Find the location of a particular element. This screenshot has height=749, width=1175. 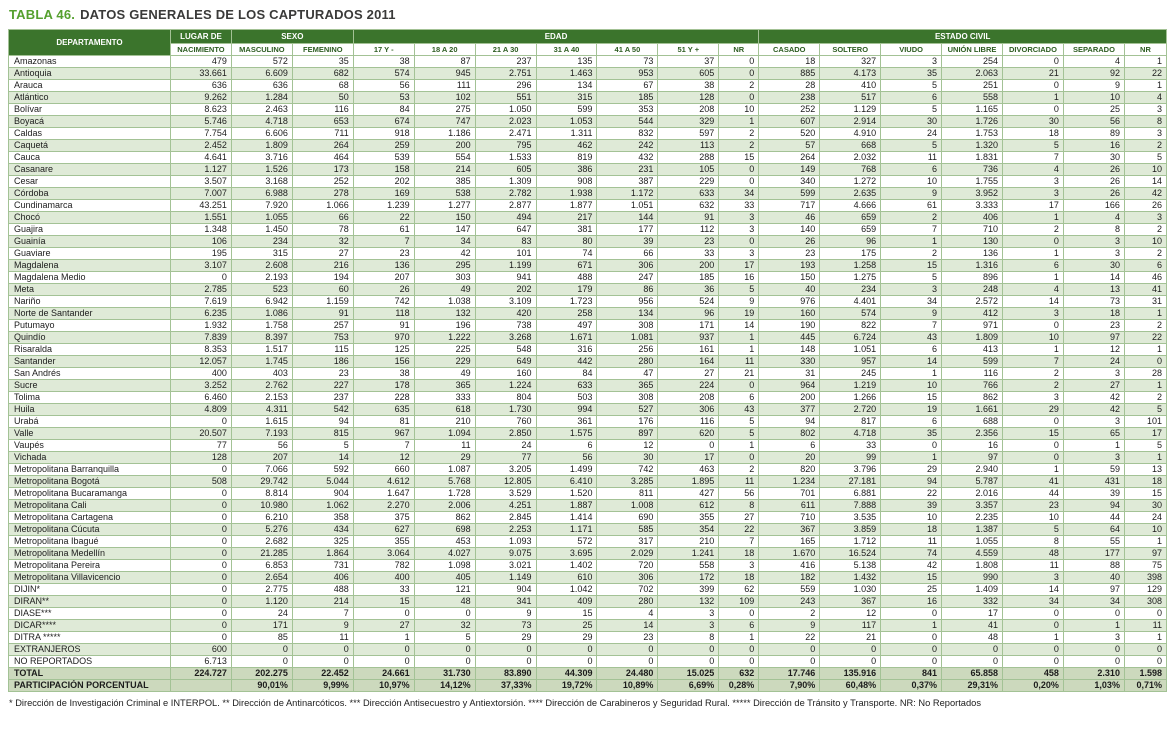

table-cell: 81 is located at coordinates (383, 421).